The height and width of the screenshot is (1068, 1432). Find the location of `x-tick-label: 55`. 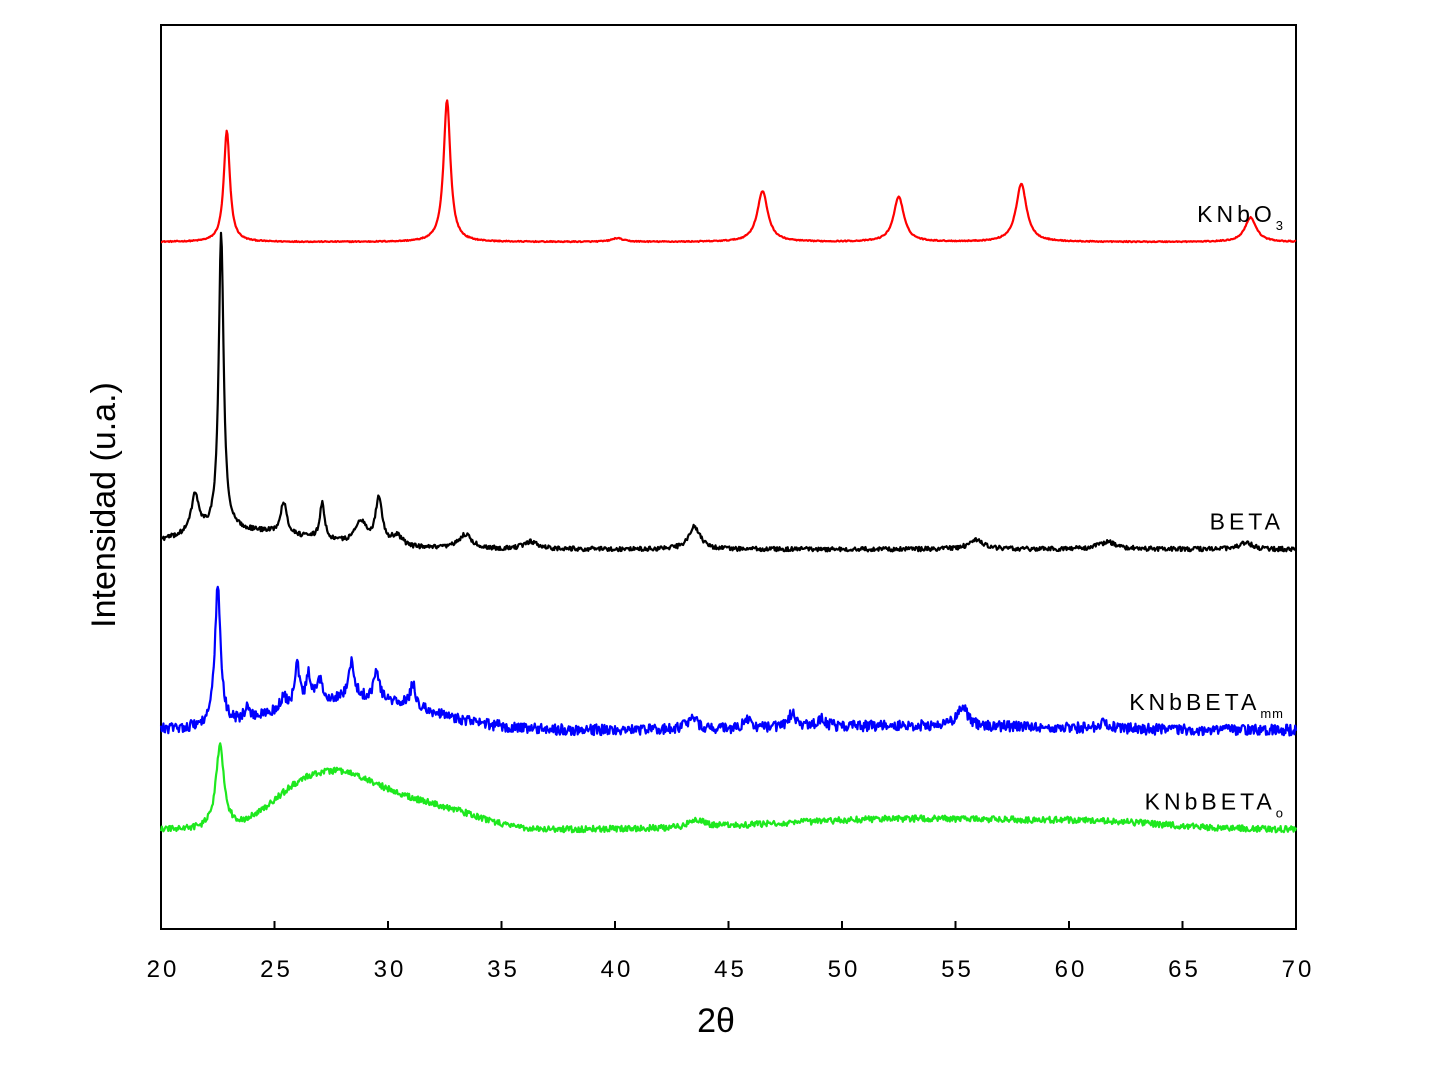

x-tick-label: 55 is located at coordinates (957, 969).